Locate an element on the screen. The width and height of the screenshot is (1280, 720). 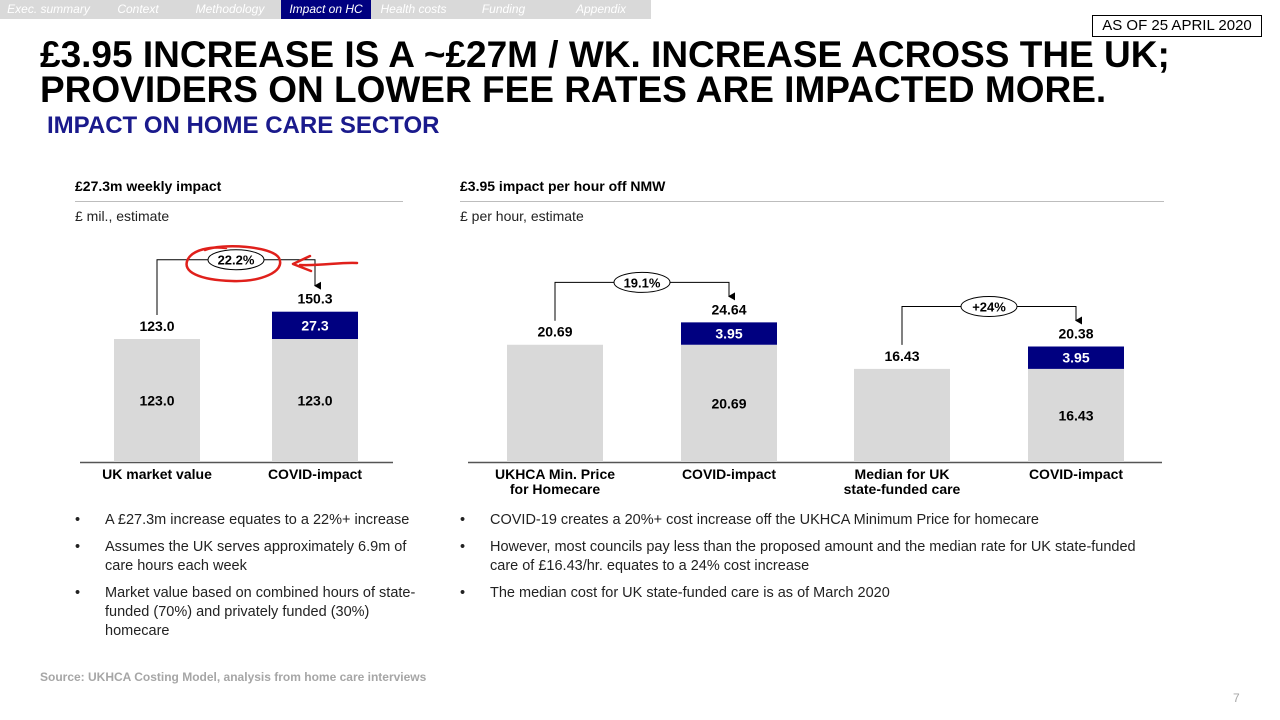
nav-tab-methodology: Methodology is located at coordinates (230, 9).